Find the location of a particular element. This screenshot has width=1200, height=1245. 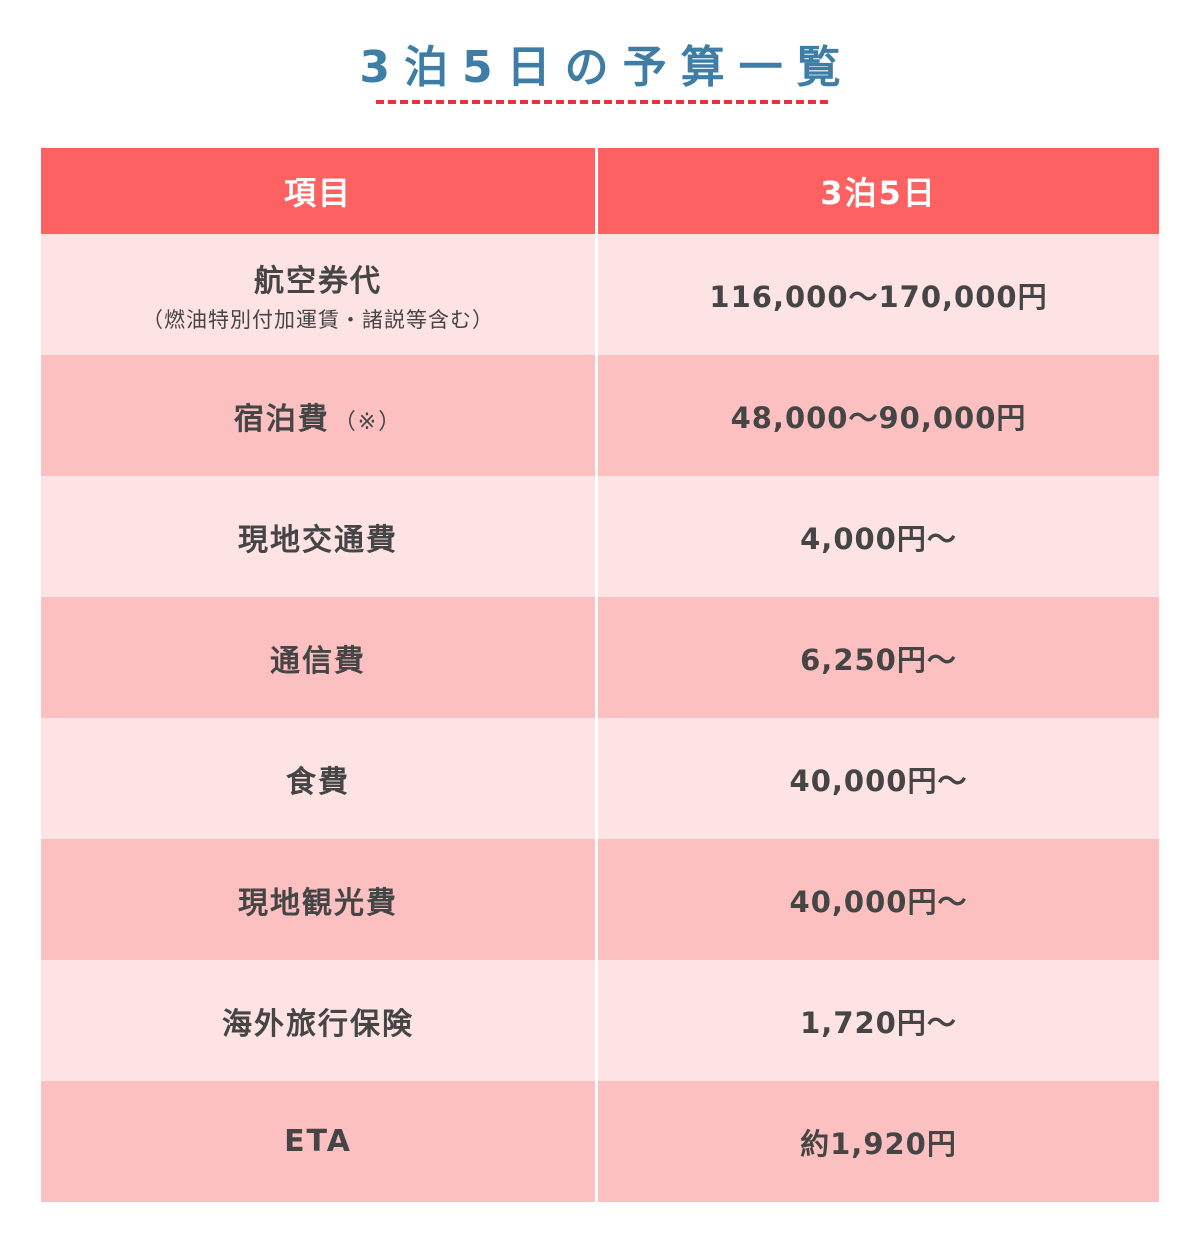

table-row: 航空券代 （燃油特別付加運賃・諸説等含む） 116,000〜170,000円 is located at coordinates (600, 294).